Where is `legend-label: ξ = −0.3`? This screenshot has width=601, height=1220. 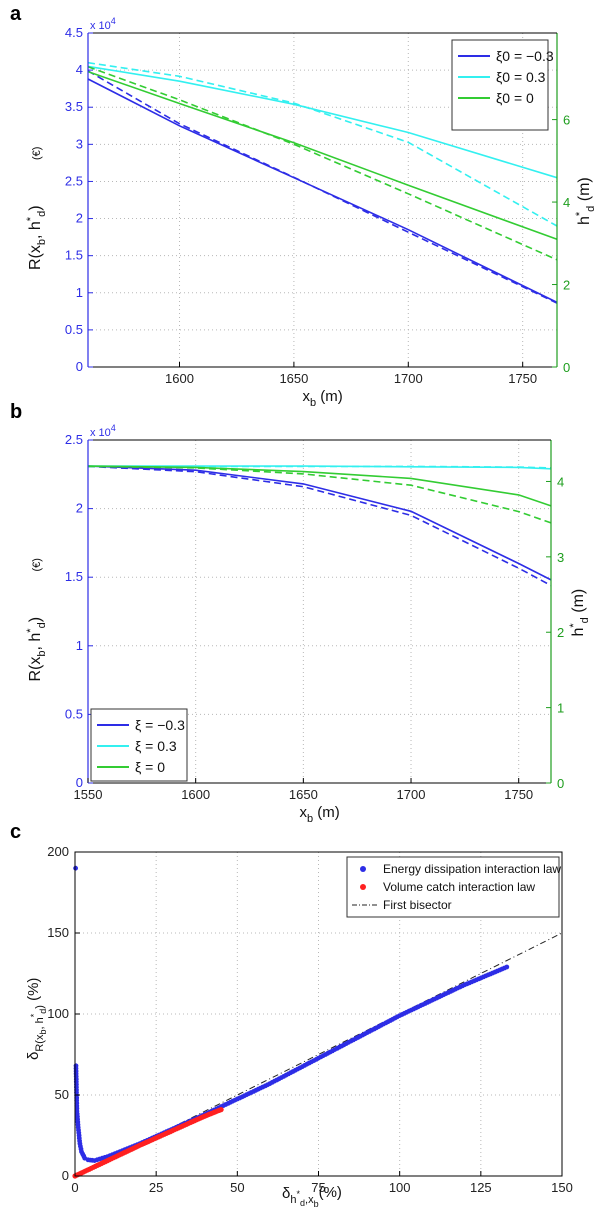
legend-label: ξ = −0.3 is located at coordinates (160, 725).